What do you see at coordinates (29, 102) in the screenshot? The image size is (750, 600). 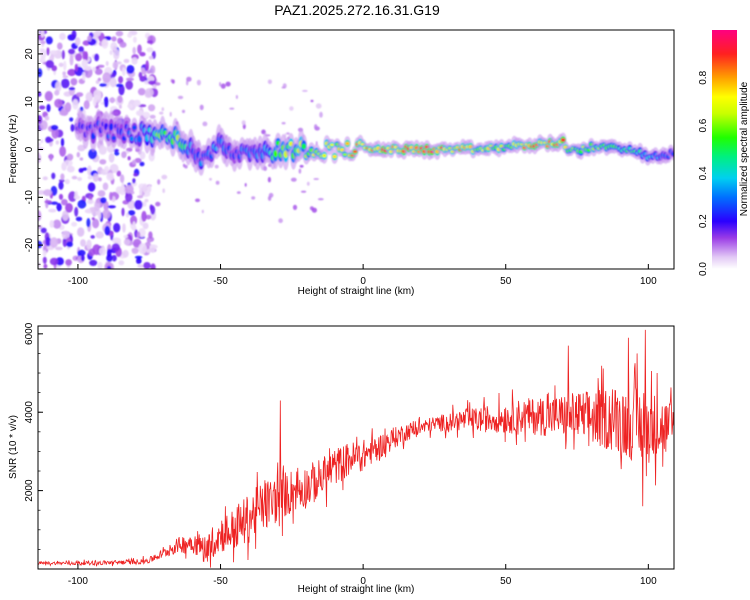 I see `y-tick-label: 10` at bounding box center [29, 102].